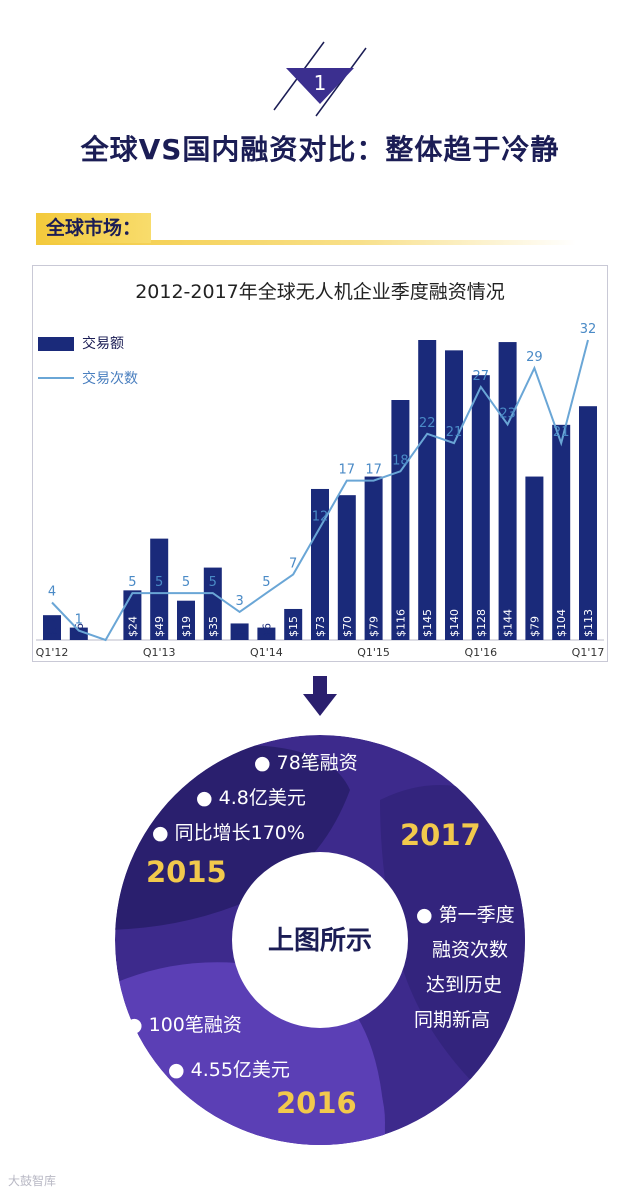 The height and width of the screenshot is (1195, 640). Describe the element at coordinates (470, 950) in the screenshot. I see `seg2017-line-2: 融资次数` at that location.